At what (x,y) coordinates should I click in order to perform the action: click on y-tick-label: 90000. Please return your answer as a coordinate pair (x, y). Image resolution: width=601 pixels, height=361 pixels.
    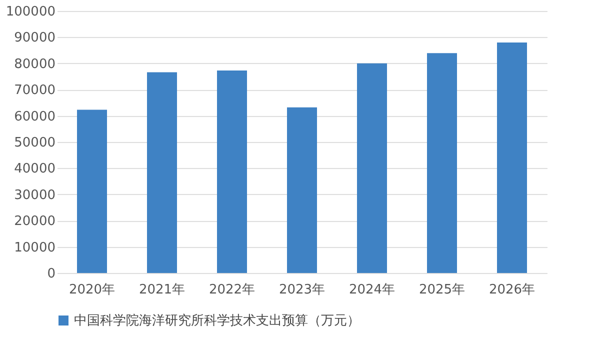
    Looking at the image, I should click on (35, 38).